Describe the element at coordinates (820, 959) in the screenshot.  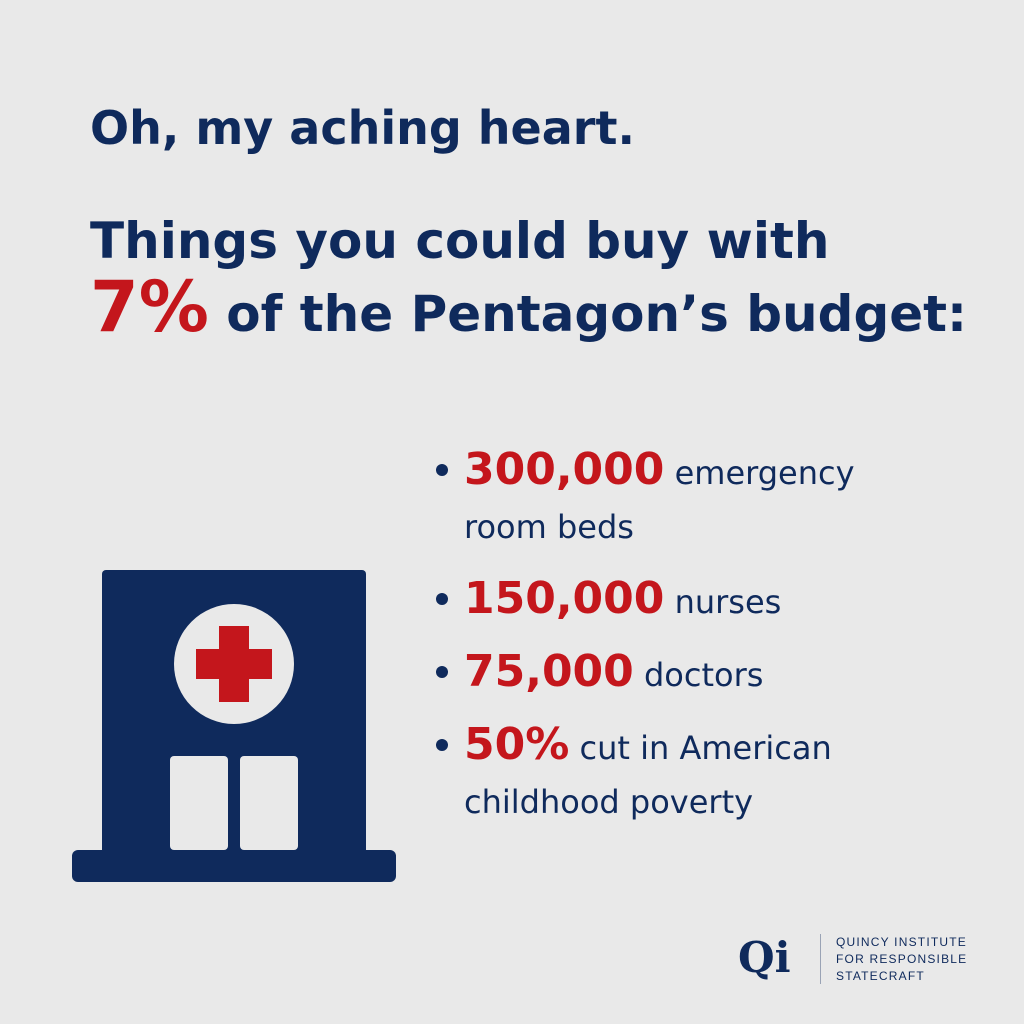
I see `logo-divider` at that location.